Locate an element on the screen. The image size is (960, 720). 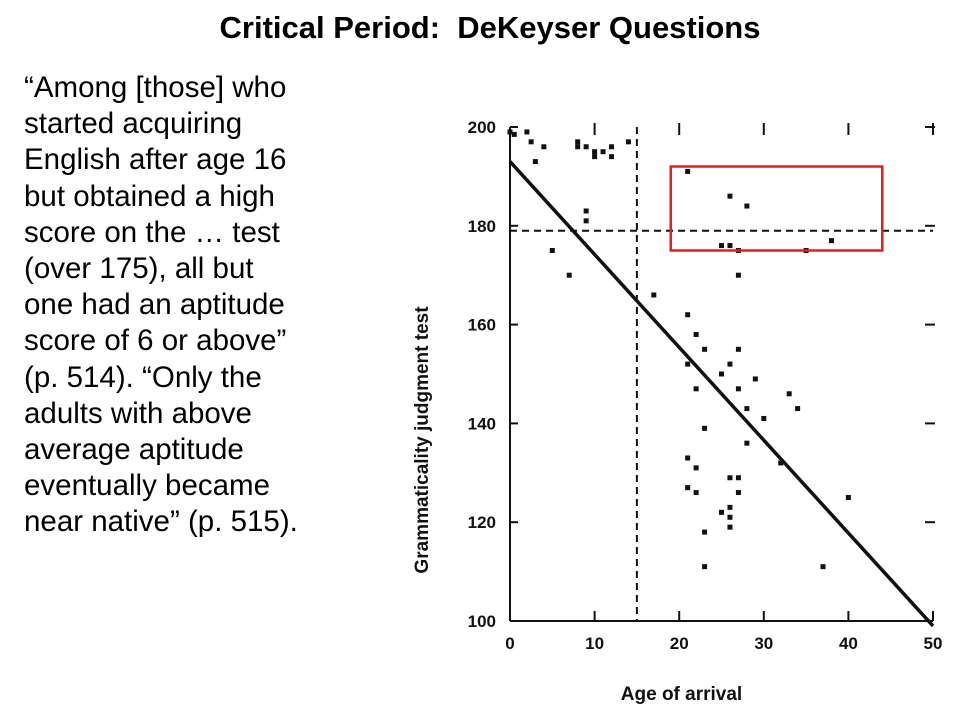
y-tick-label: 200 is located at coordinates (482, 127).